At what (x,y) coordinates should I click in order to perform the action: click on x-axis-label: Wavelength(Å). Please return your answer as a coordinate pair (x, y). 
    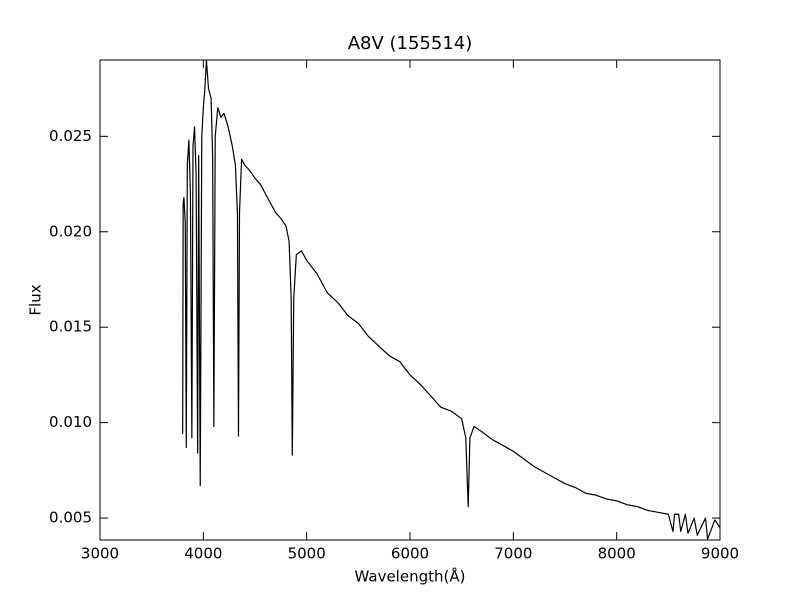
    Looking at the image, I should click on (410, 576).